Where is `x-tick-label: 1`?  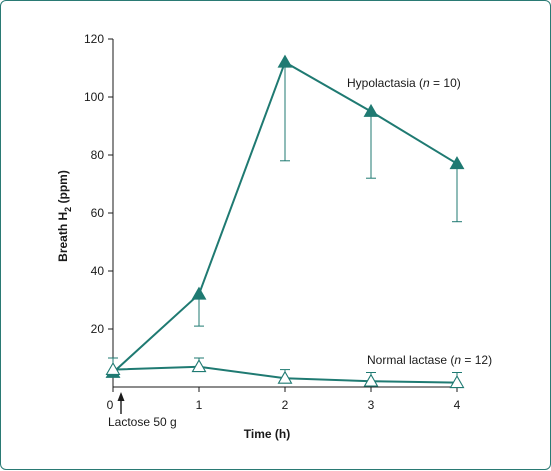
x-tick-label: 1 is located at coordinates (199, 405).